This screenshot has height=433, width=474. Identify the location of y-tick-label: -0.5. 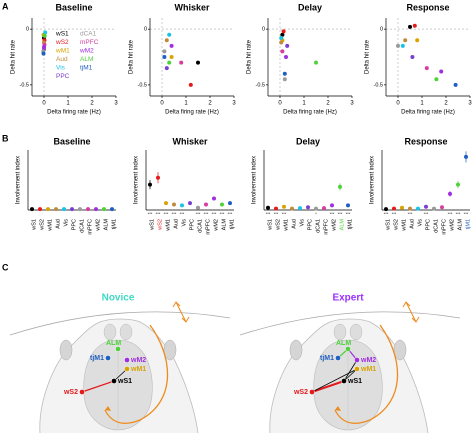
(142, 85).